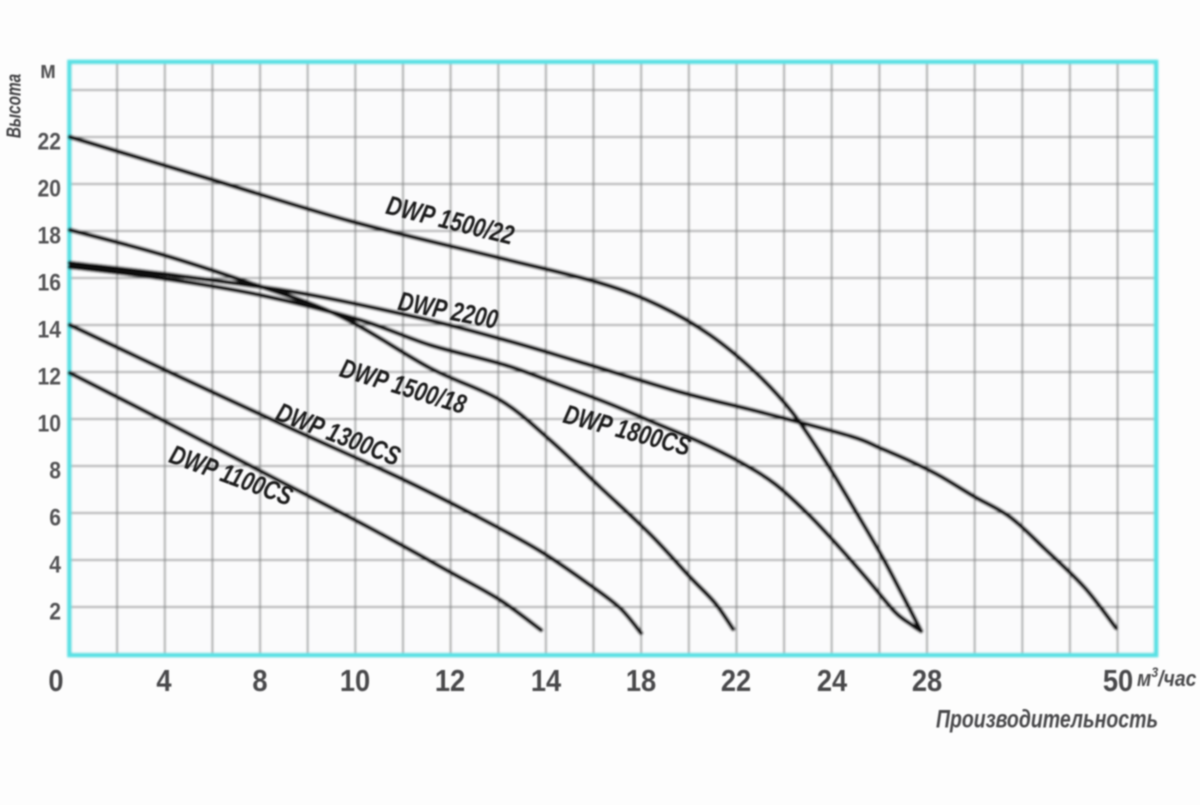  Describe the element at coordinates (55, 681) in the screenshot. I see `svg-text: 0` at that location.